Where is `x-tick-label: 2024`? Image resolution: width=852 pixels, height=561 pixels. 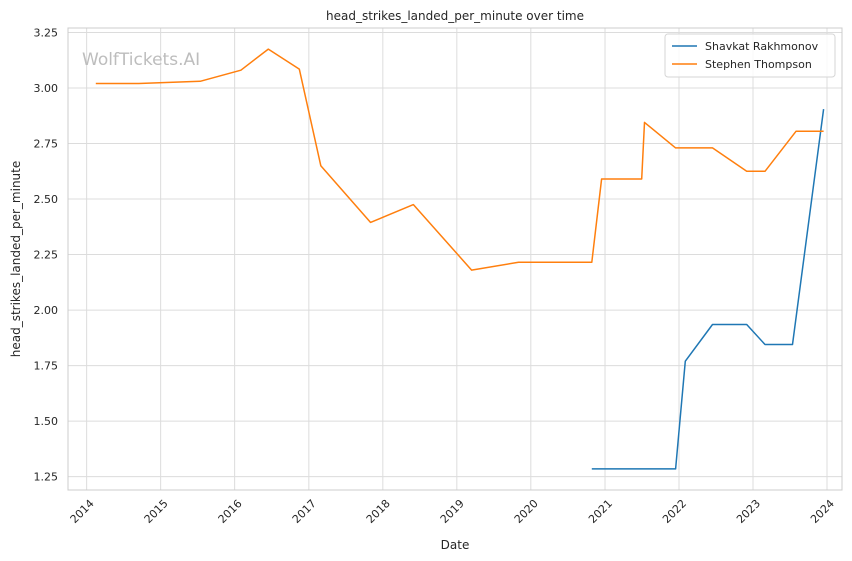
x-tick-label: 2024 is located at coordinates (822, 511).